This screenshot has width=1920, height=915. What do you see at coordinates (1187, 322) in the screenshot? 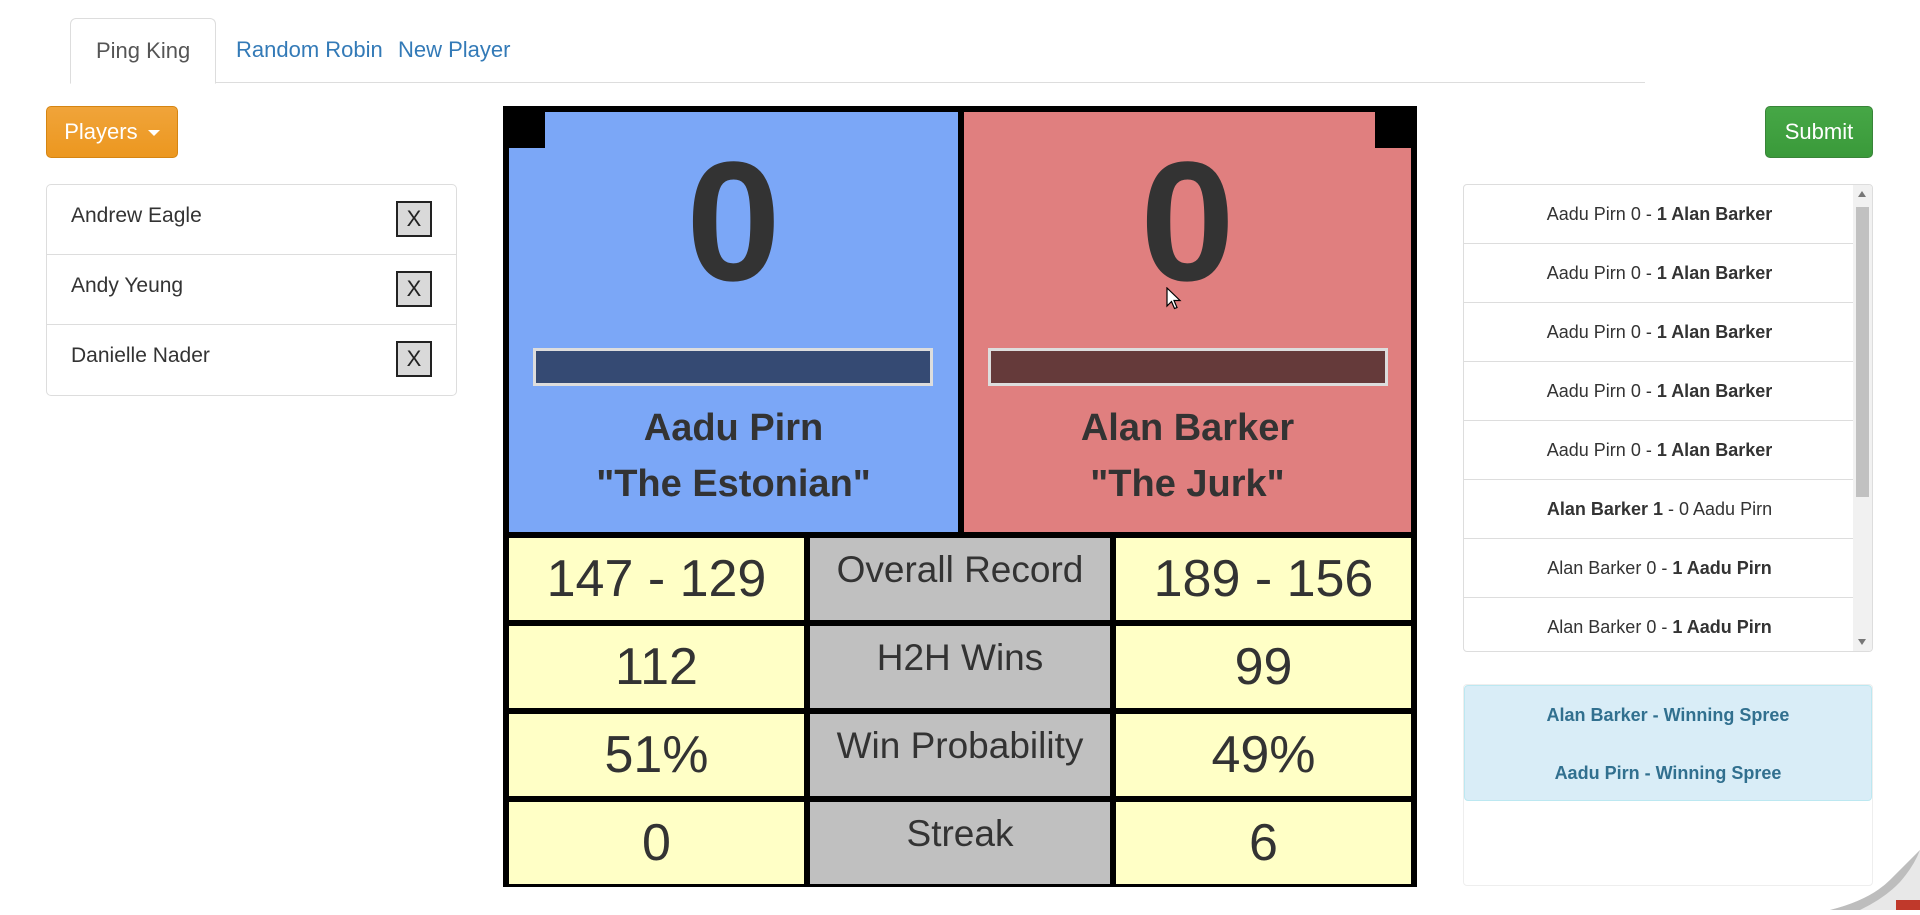
I see `right-player-panel: 0 Alan Barker "The Jurk"` at bounding box center [1187, 322].